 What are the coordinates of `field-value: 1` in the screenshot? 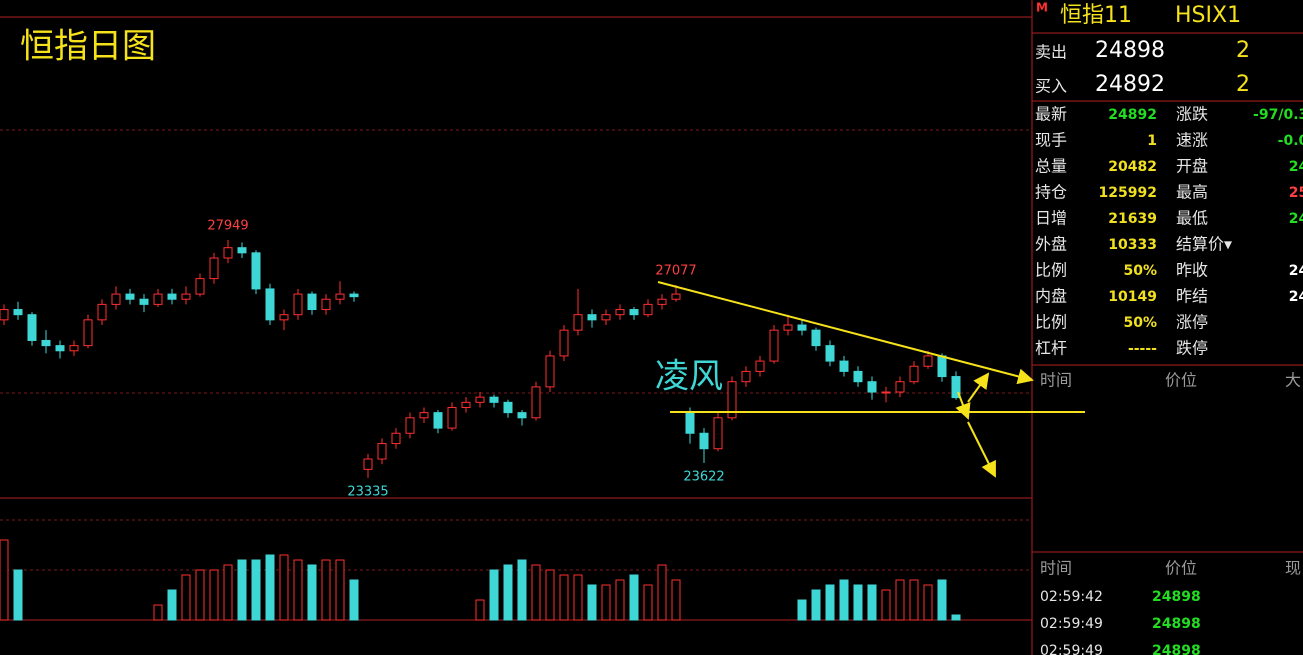 It's located at (1152, 141).